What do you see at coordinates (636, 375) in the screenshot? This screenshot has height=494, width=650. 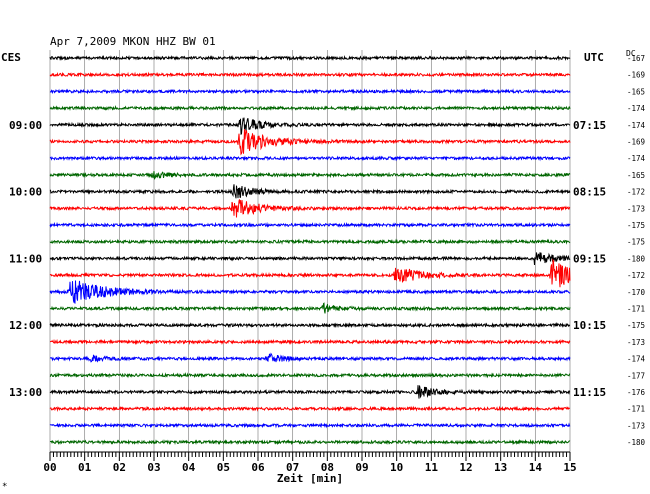 I see `dc-offset-label: -177` at bounding box center [636, 375].